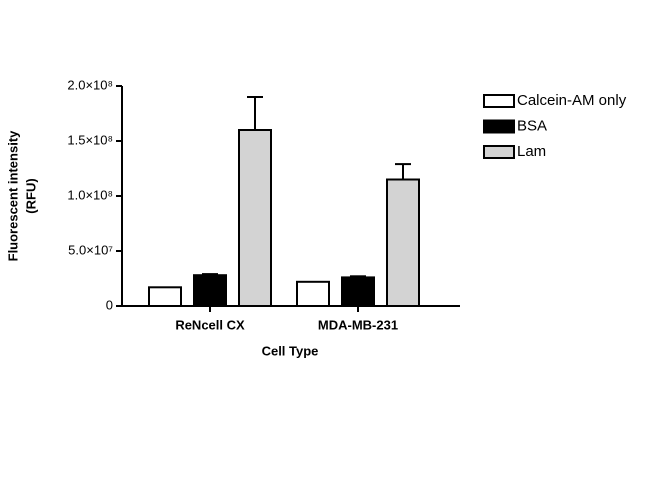  I want to click on y-tick-label: 5.0×10⁷, so click(90, 249).